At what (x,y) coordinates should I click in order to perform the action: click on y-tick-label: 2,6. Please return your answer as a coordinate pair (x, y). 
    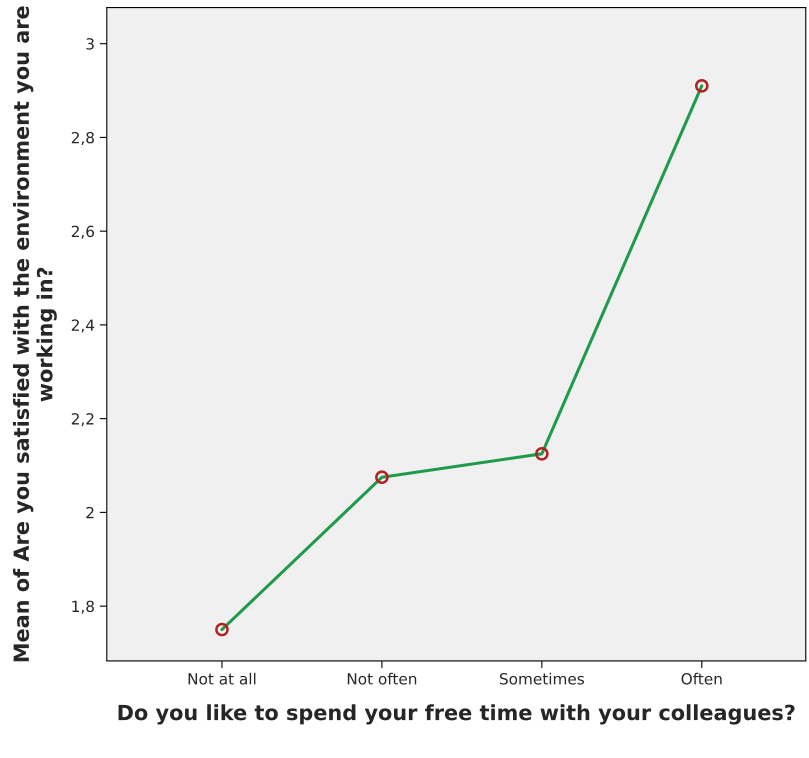
    Looking at the image, I should click on (83, 232).